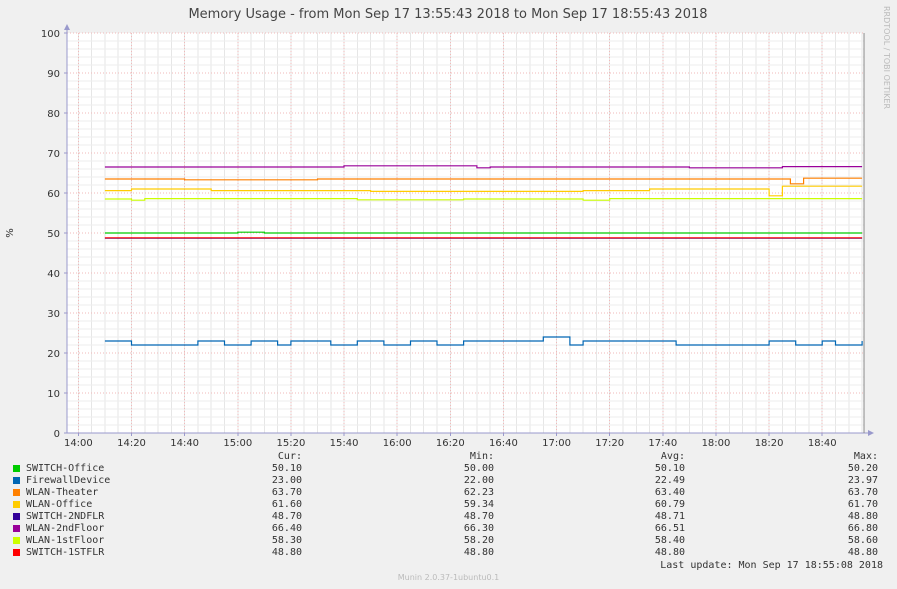 This screenshot has height=589, width=897. What do you see at coordinates (184, 443) in the screenshot?
I see `x-tick-label: 14:40` at bounding box center [184, 443].